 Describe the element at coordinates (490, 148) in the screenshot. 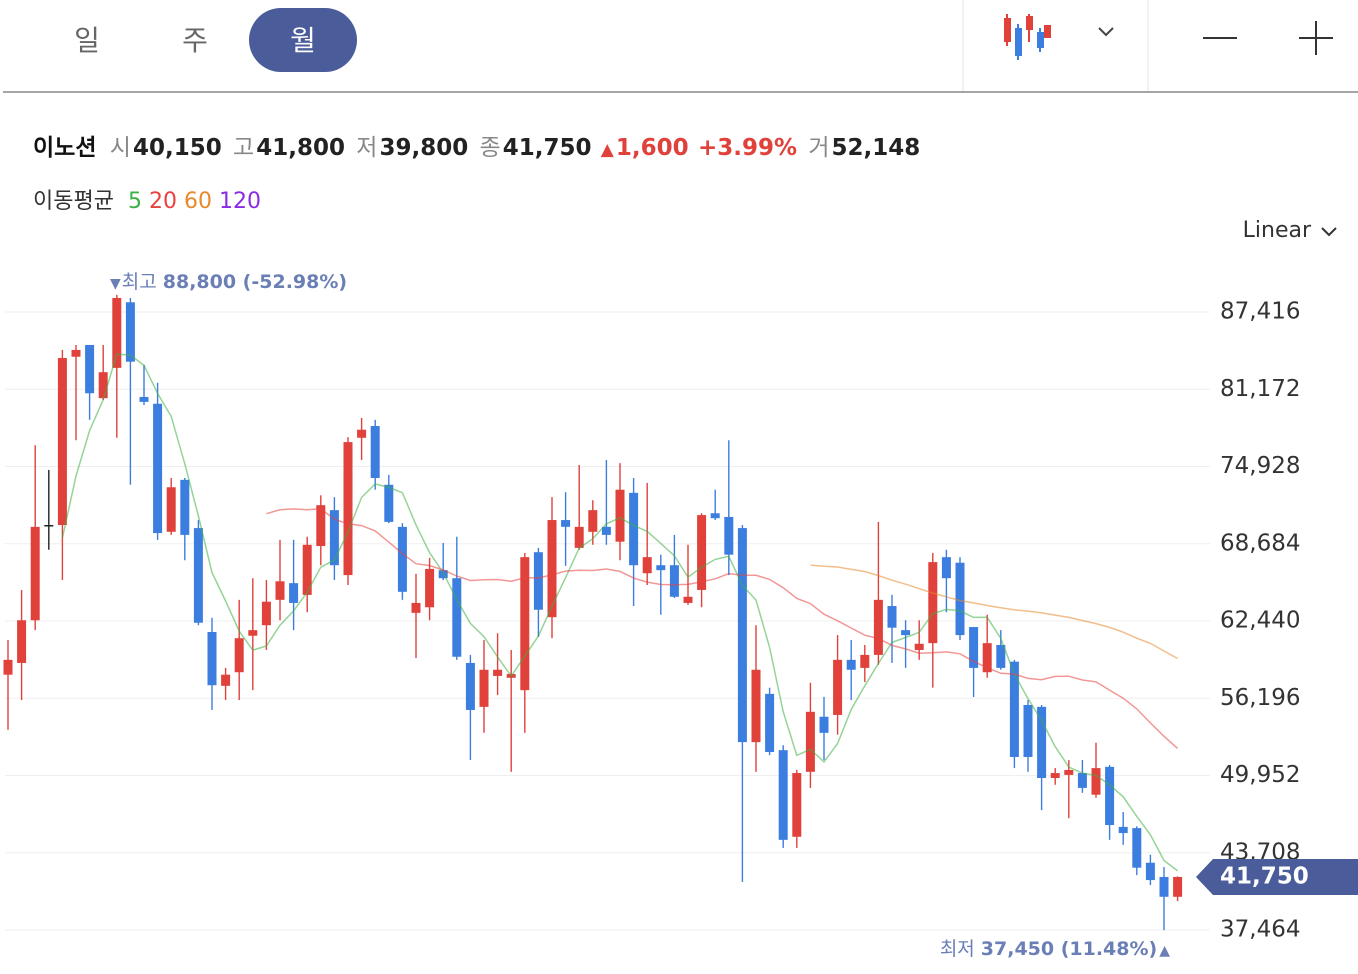

I see `label: 종` at that location.